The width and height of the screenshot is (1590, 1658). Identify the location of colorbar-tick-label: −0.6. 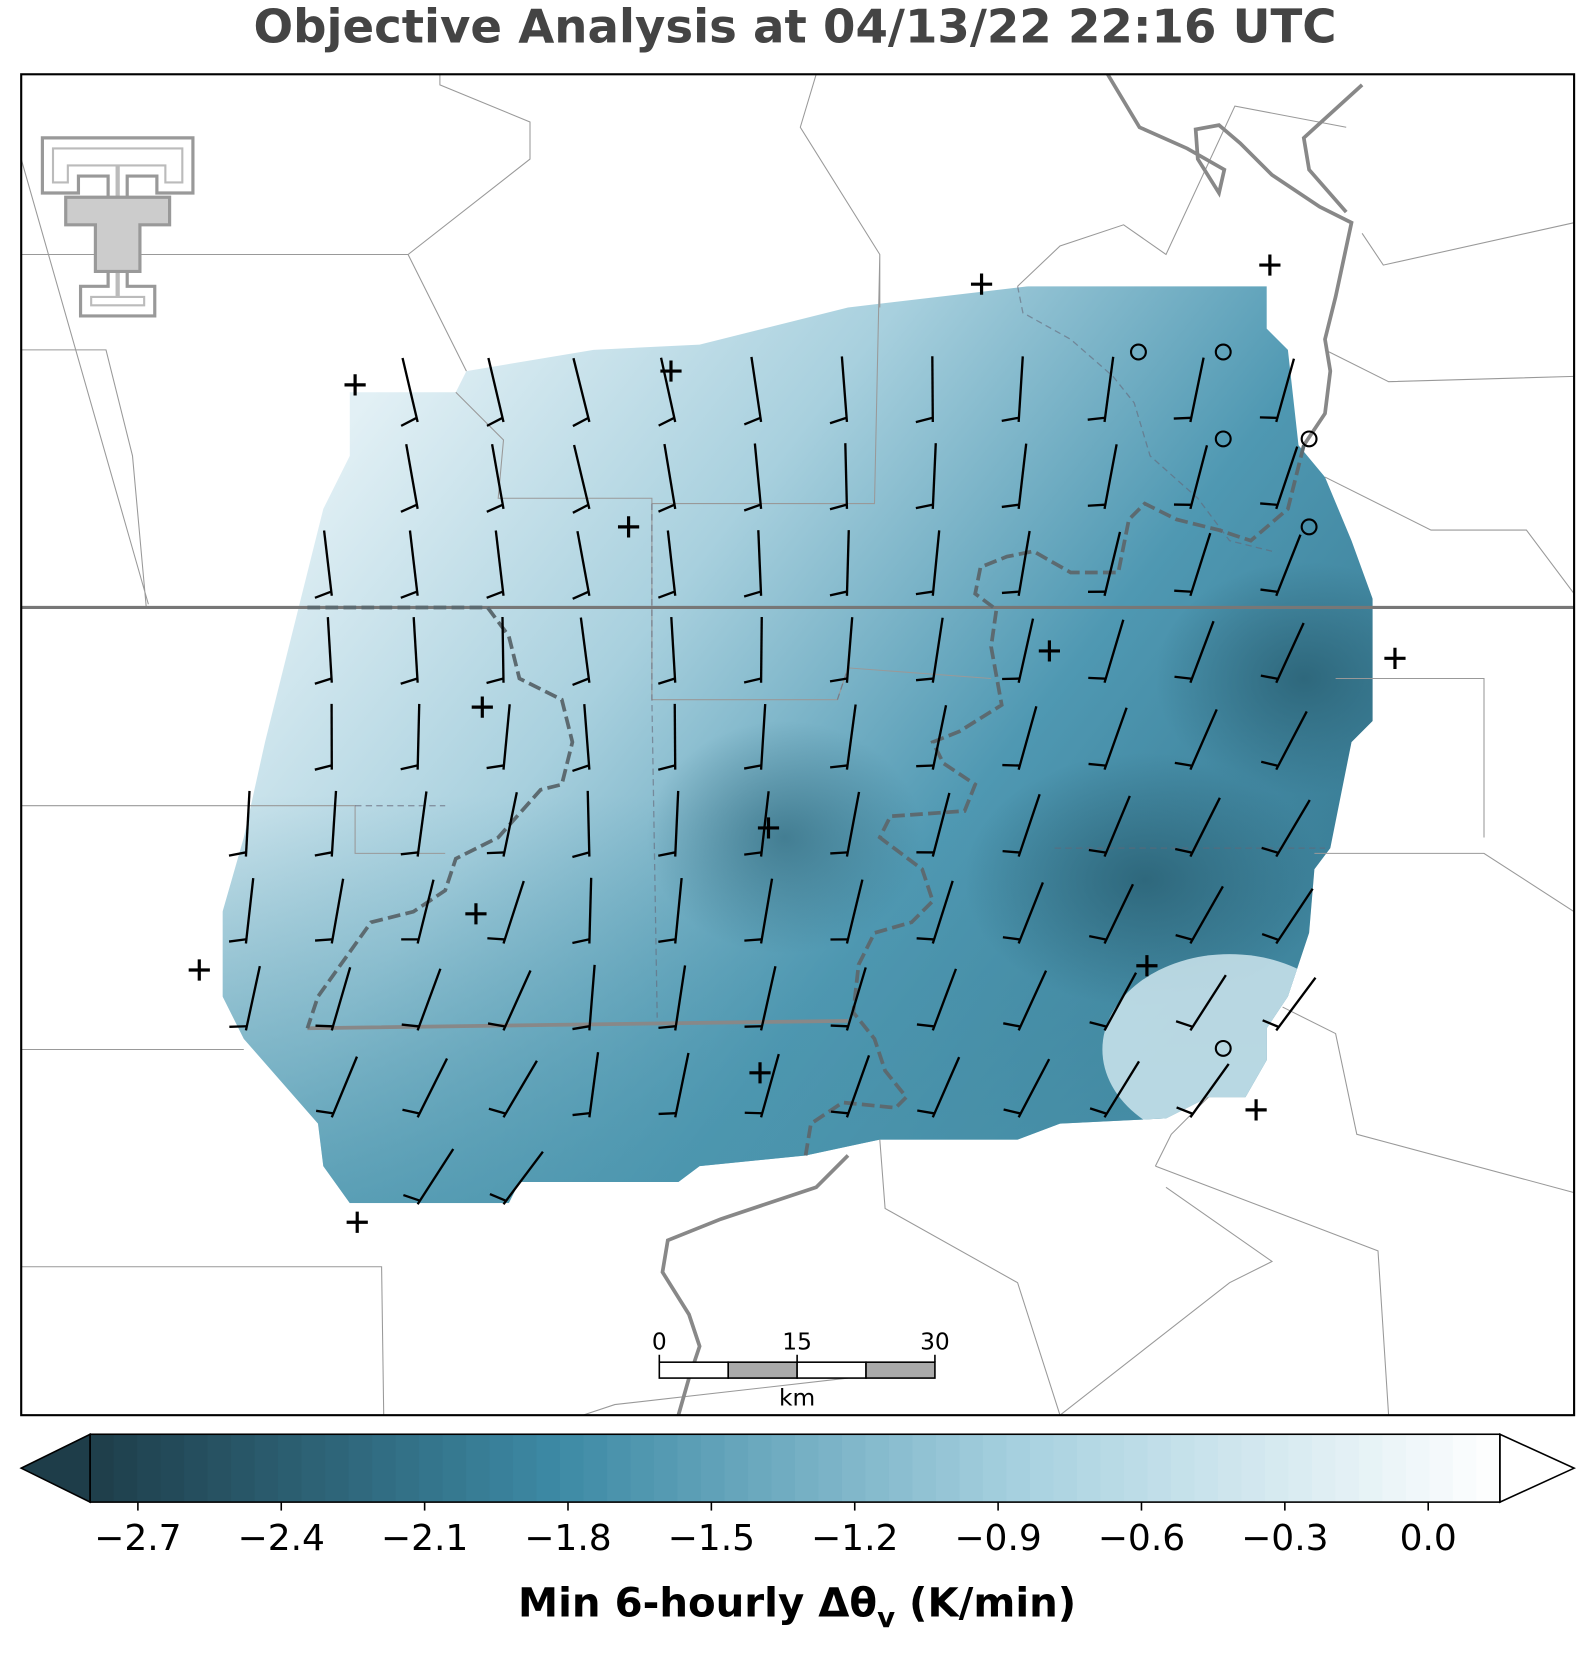
(1141, 1538).